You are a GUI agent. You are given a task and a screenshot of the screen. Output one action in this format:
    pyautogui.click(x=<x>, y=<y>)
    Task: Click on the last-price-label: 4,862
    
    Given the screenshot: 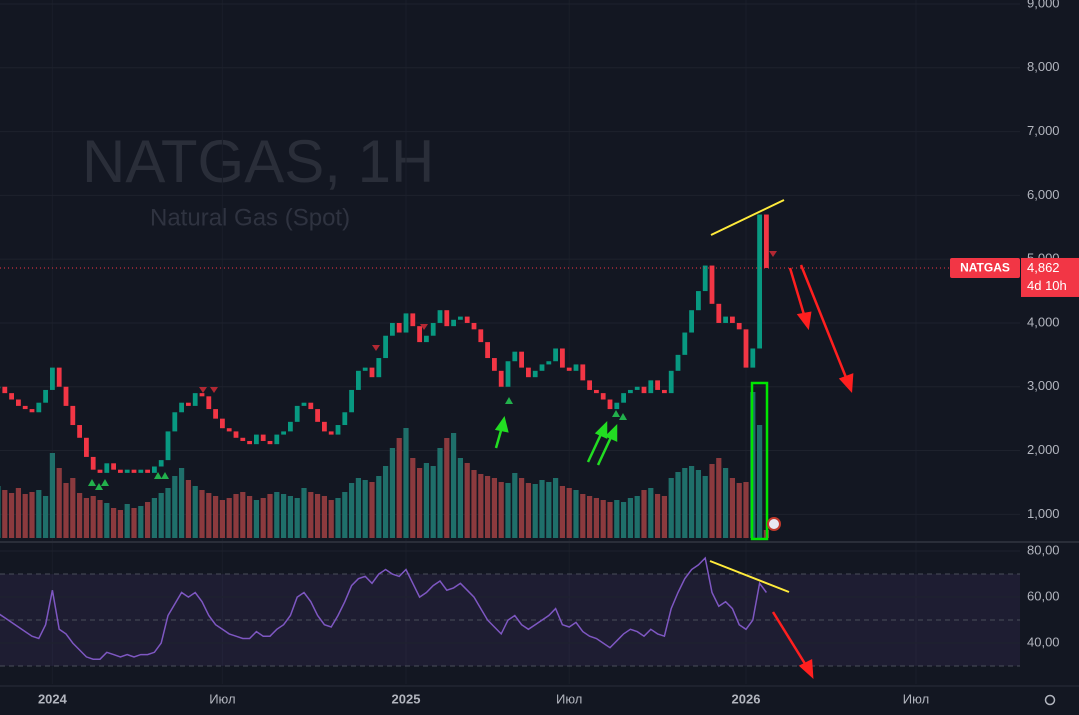 What is the action you would take?
    pyautogui.click(x=1043, y=267)
    